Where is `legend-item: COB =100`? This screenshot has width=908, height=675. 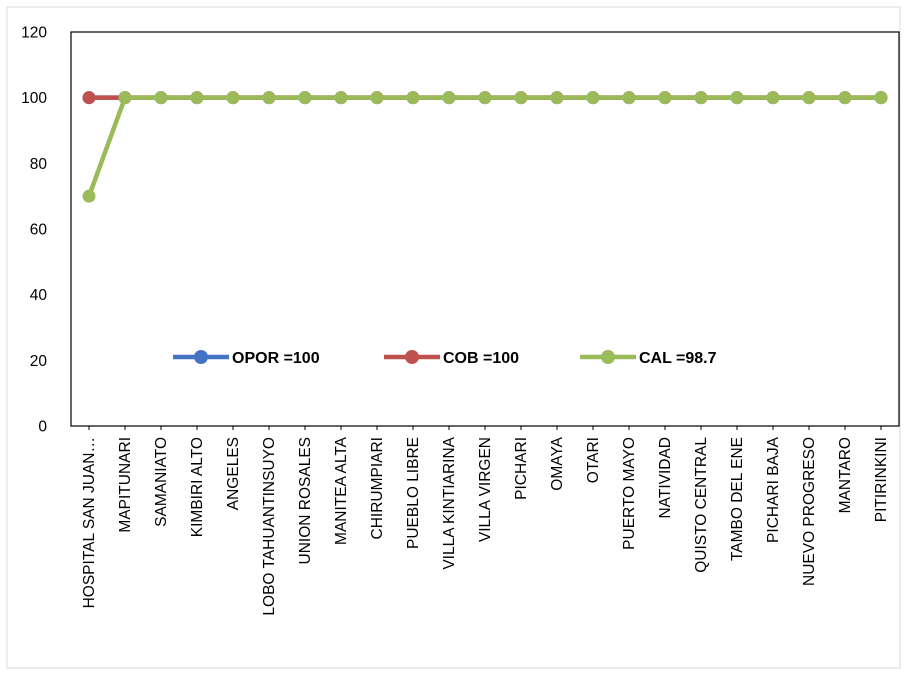
legend-item: COB =100 is located at coordinates (451, 358).